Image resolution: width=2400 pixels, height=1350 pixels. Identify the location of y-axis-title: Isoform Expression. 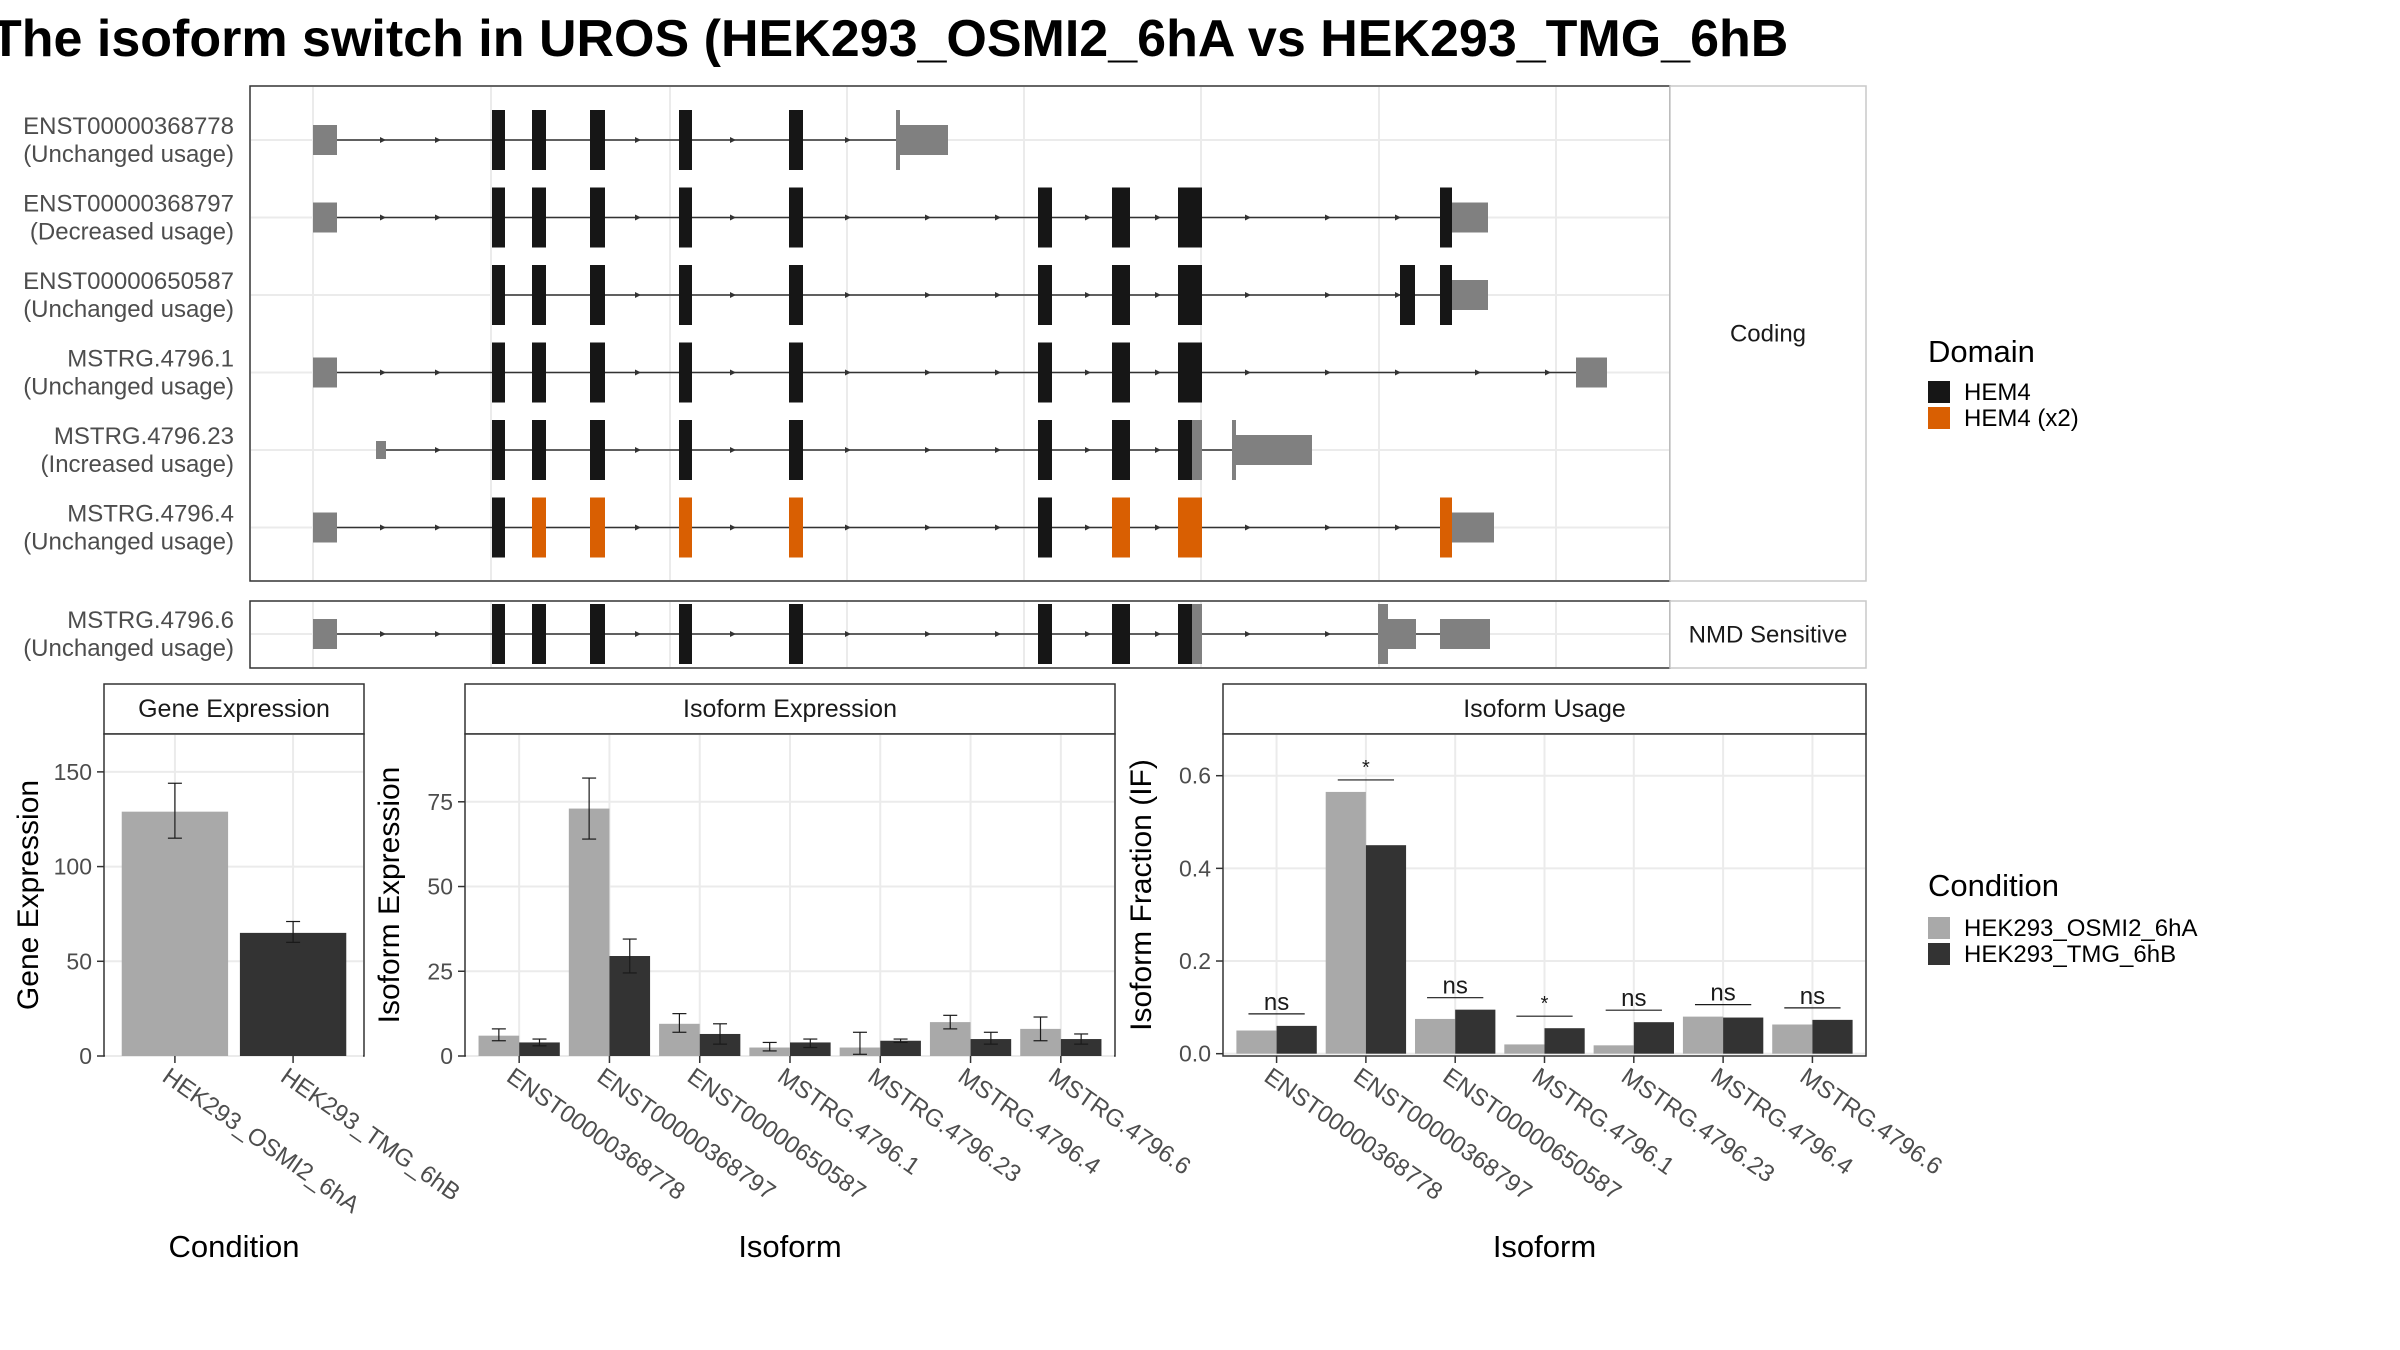
(389, 895).